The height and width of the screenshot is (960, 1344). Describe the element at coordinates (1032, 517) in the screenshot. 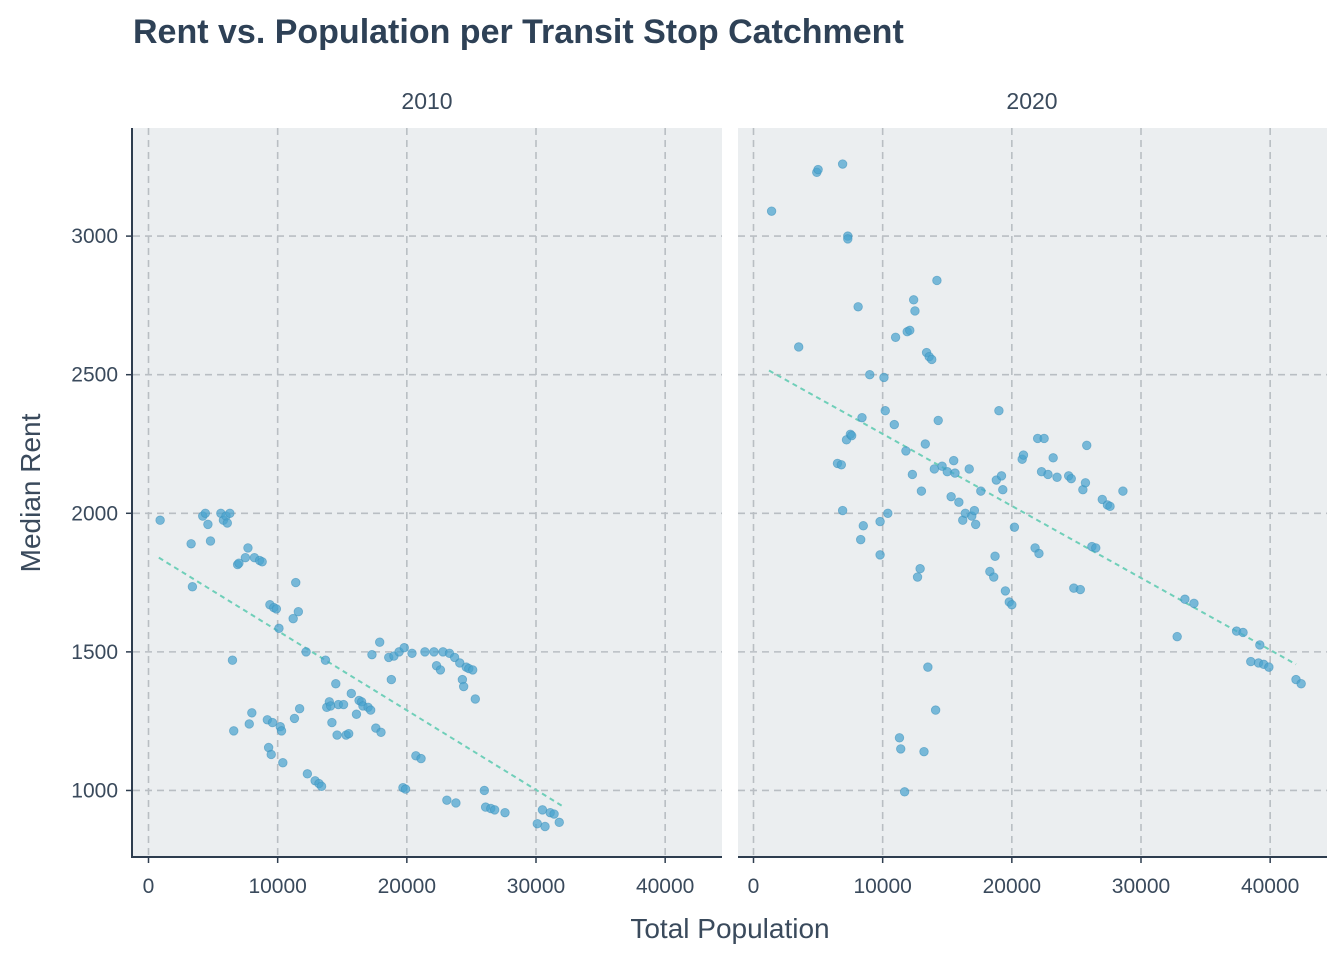

I see `trend-line-2020` at that location.